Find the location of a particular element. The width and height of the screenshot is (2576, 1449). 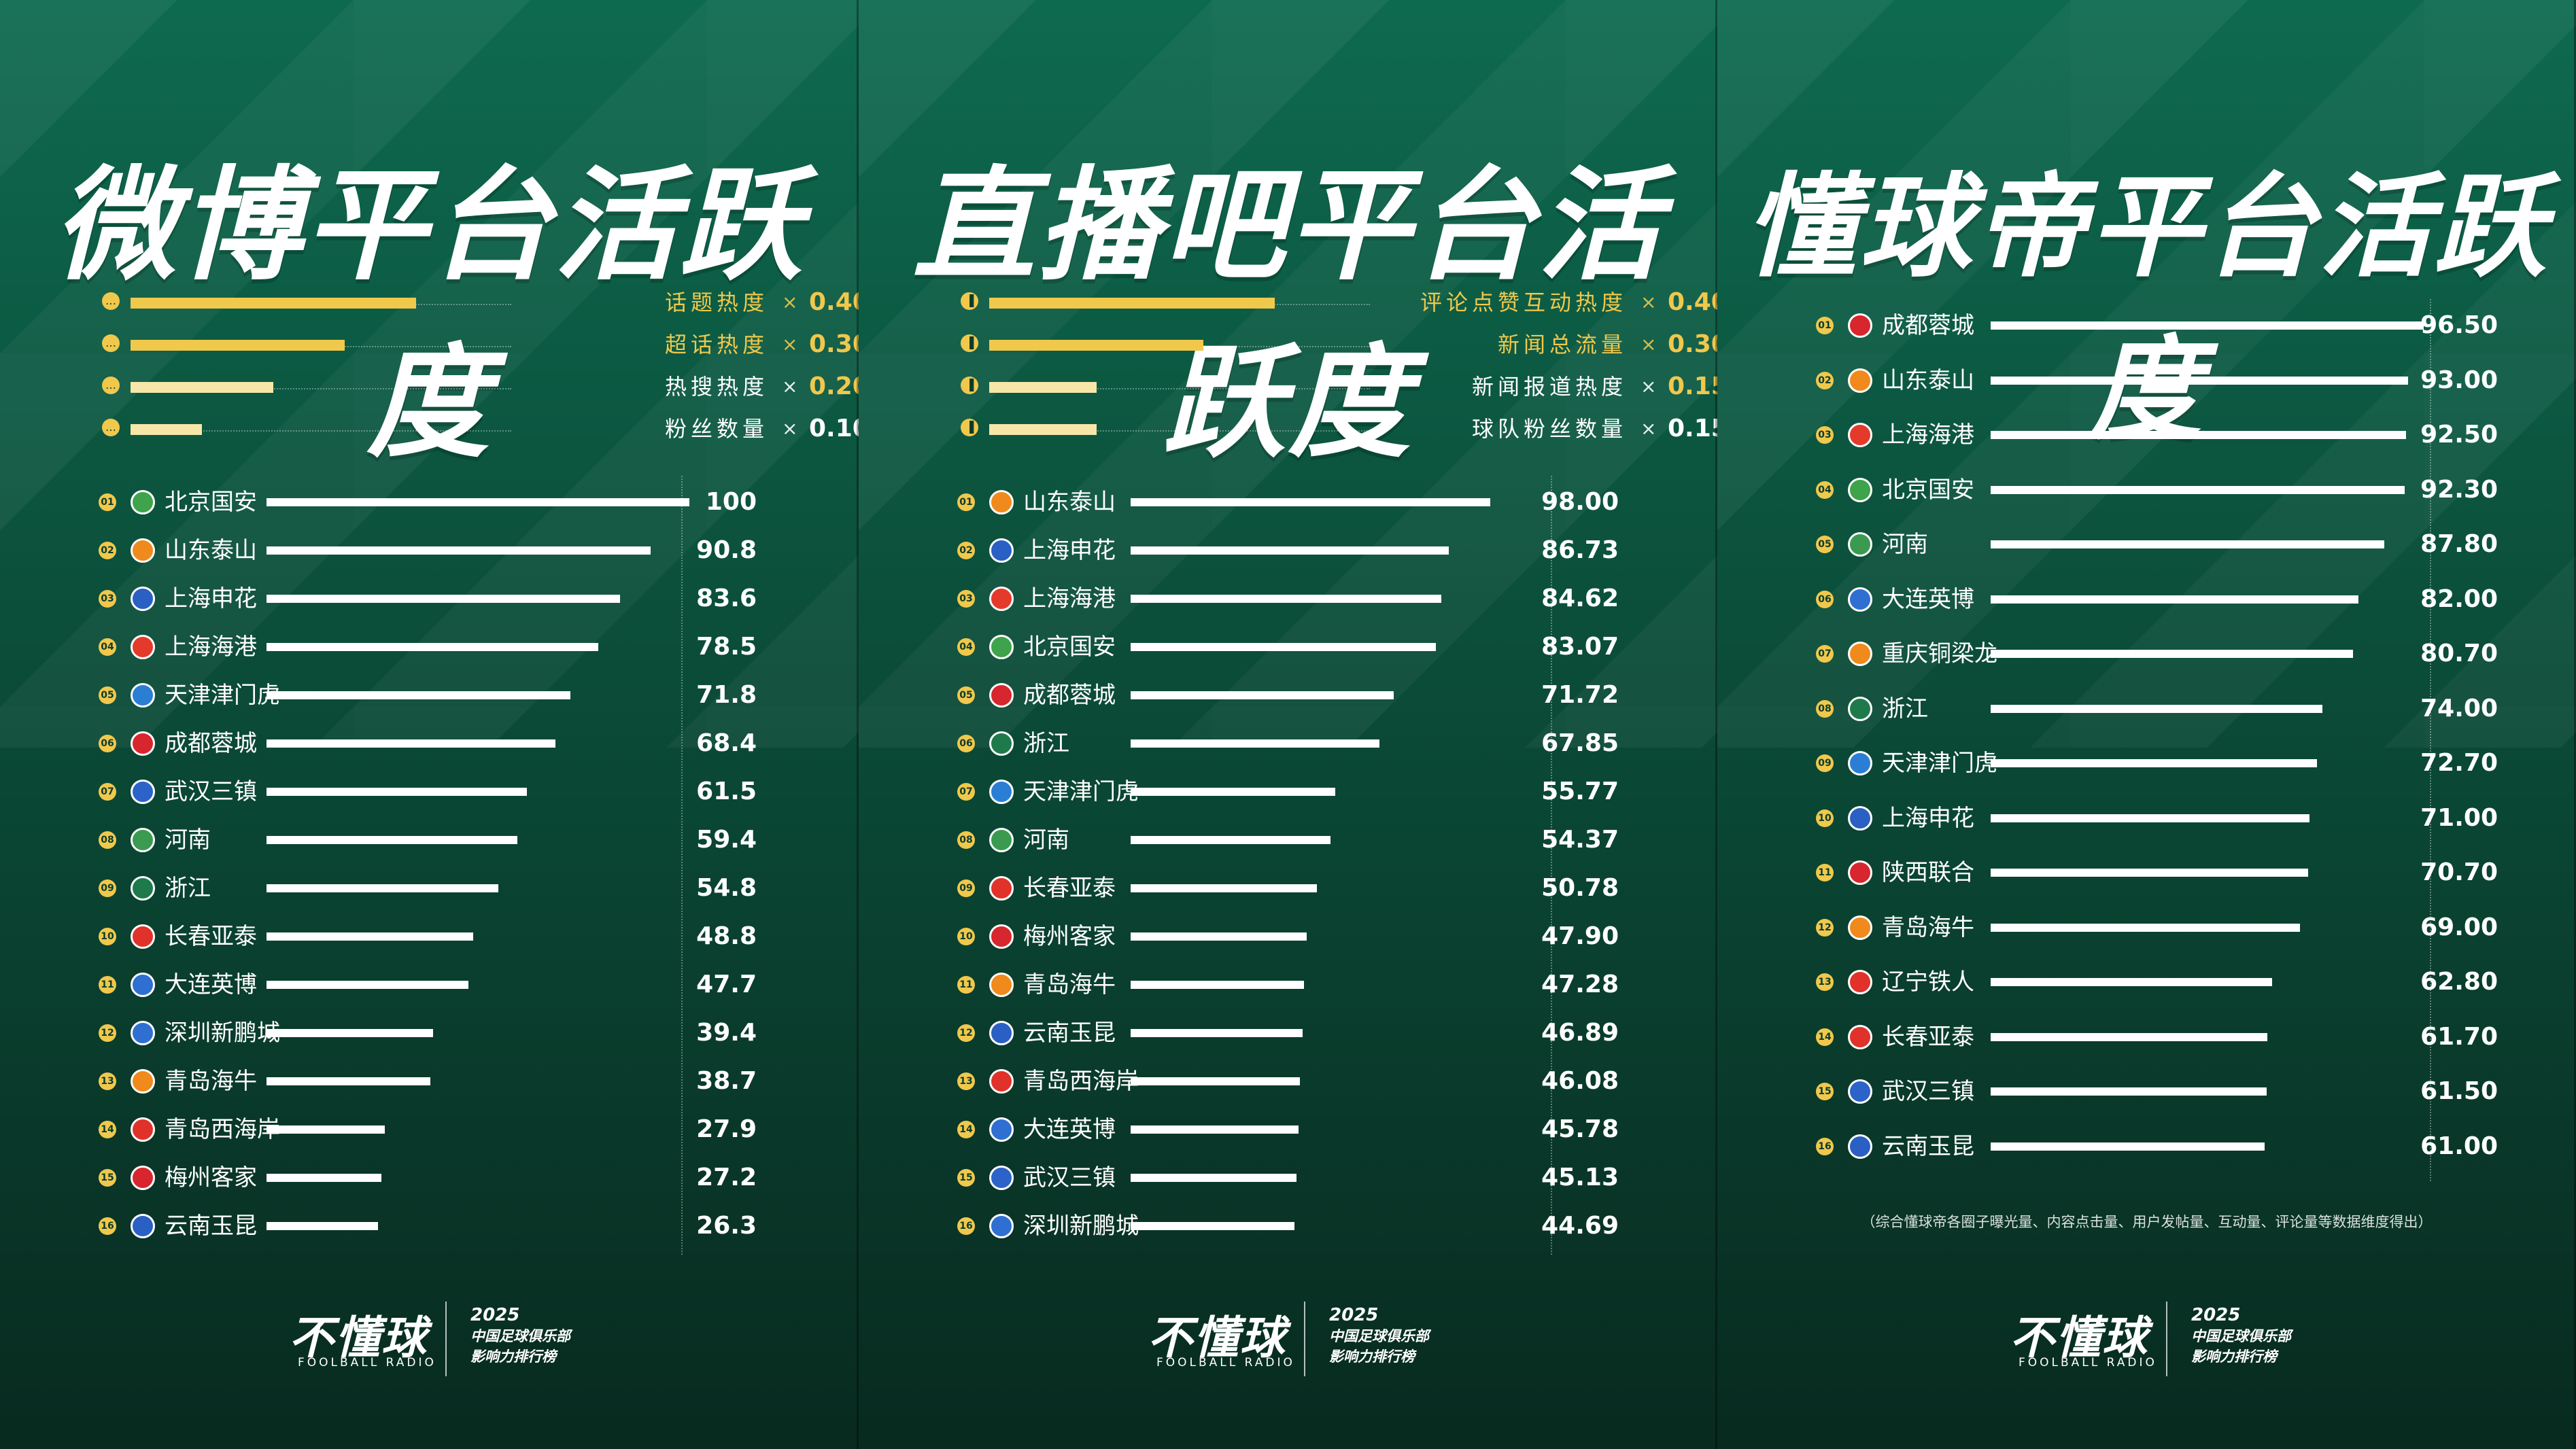

ranking-row: 10 梅州客家 47.90 is located at coordinates (1288, 937).